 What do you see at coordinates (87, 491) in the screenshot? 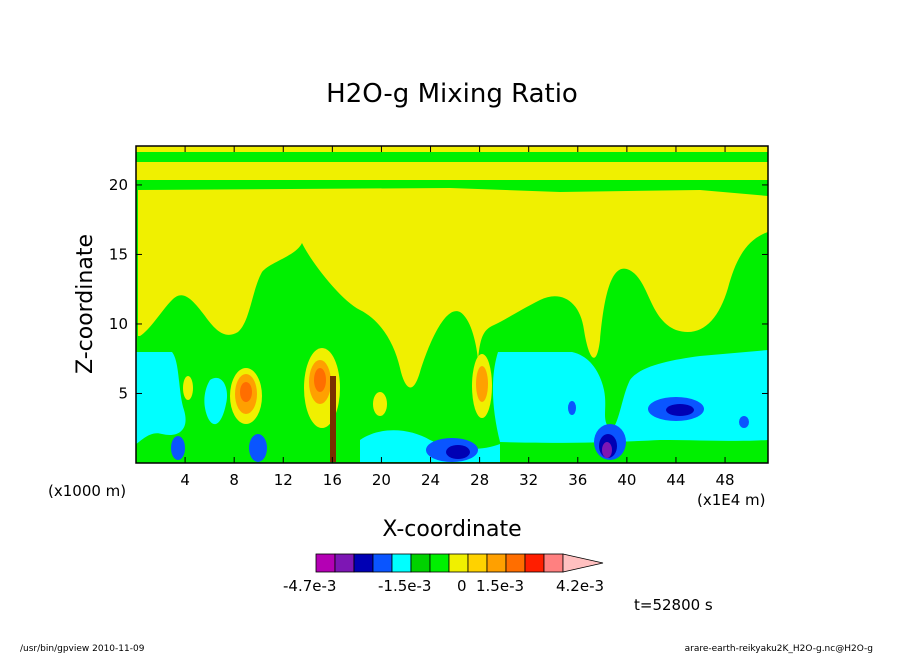
I see `x-unit-left: (x1000 m)` at bounding box center [87, 491].